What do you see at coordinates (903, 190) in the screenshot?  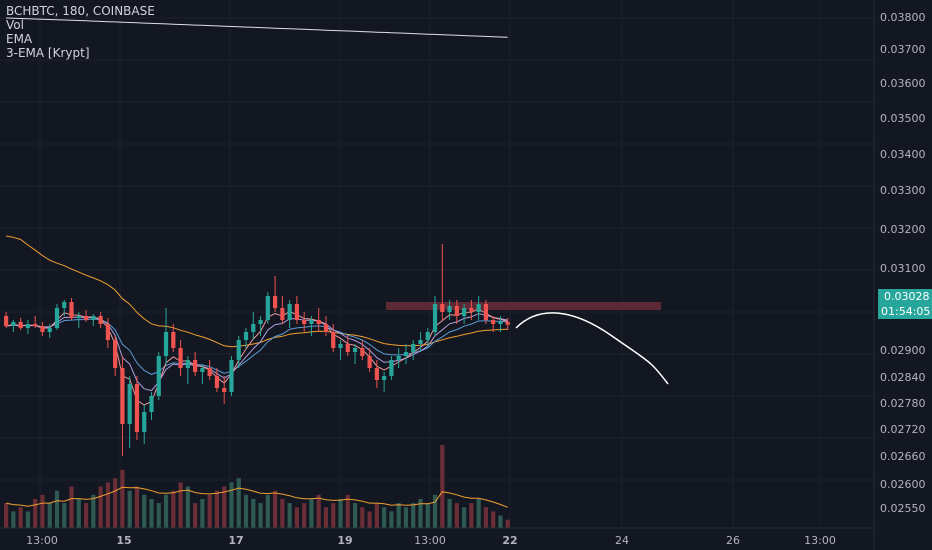 I see `price-tick-label: 0.03300` at bounding box center [903, 190].